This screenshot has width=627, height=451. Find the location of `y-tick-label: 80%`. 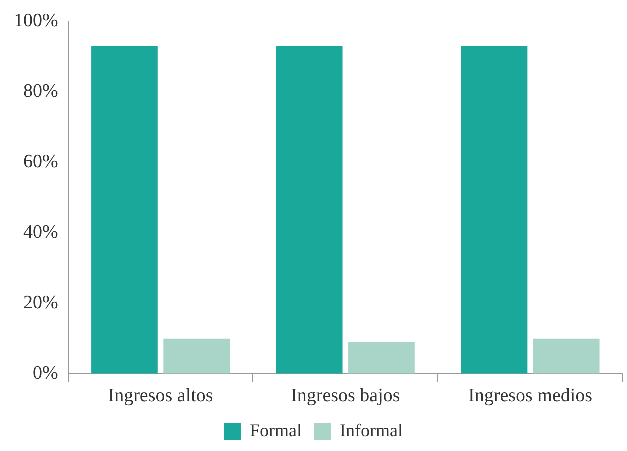

y-tick-label: 80% is located at coordinates (41, 91).